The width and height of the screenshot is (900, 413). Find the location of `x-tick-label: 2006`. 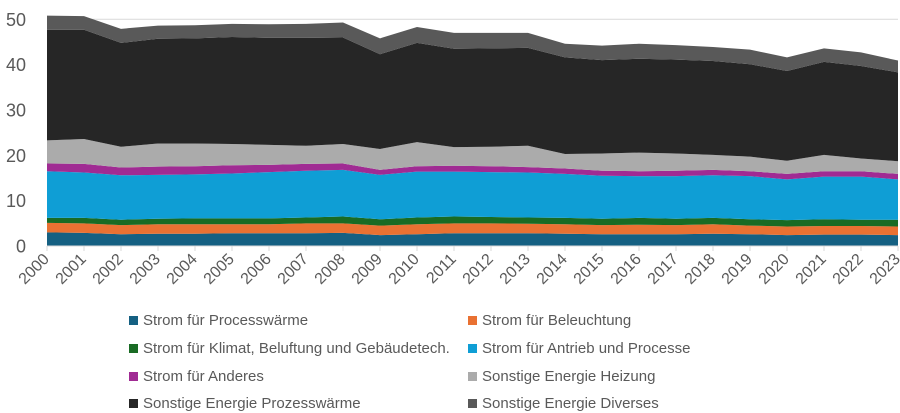

x-tick-label: 2006 is located at coordinates (256, 269).